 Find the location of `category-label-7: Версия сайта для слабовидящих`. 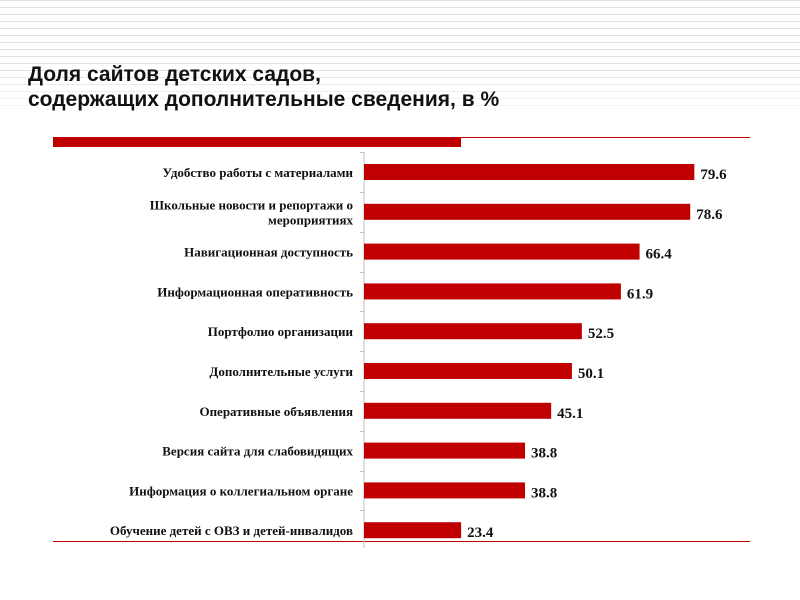

category-label-7: Версия сайта для слабовидящих is located at coordinates (257, 451).